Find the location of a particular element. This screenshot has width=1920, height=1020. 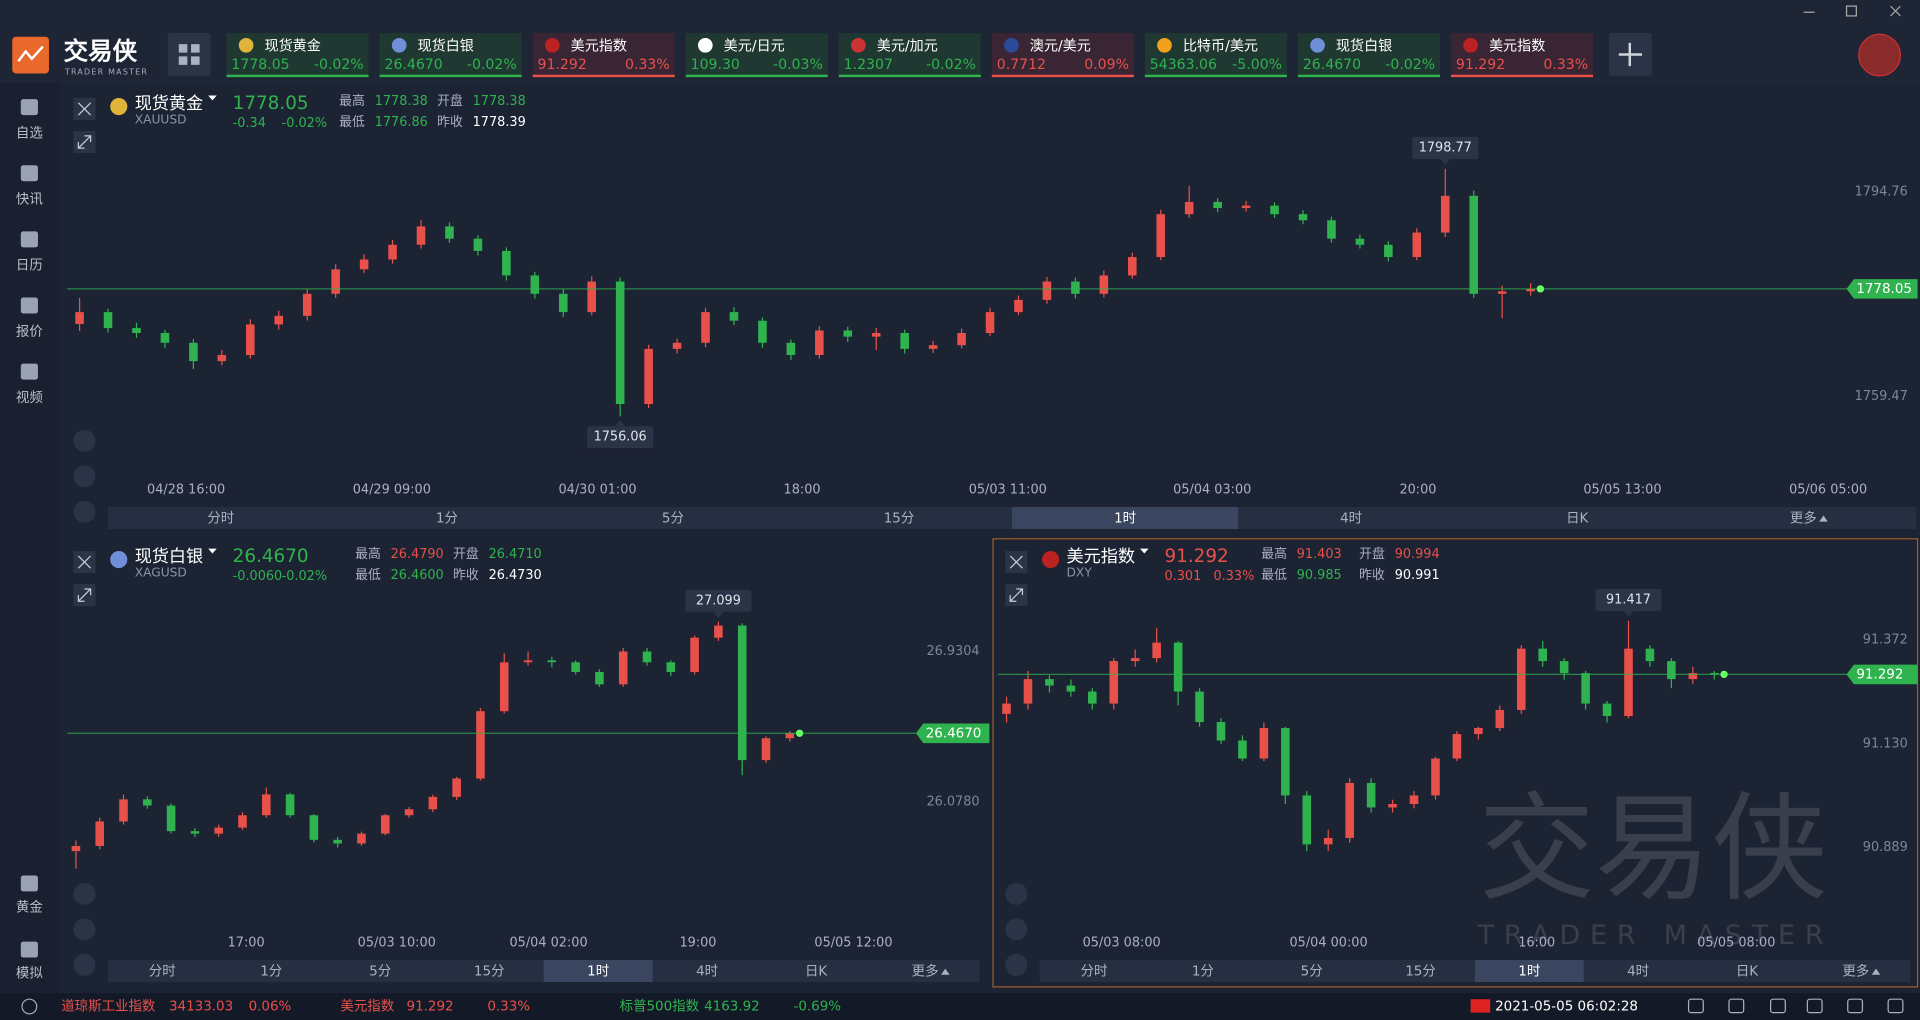

change-pct: 0.33% is located at coordinates (1233, 576).